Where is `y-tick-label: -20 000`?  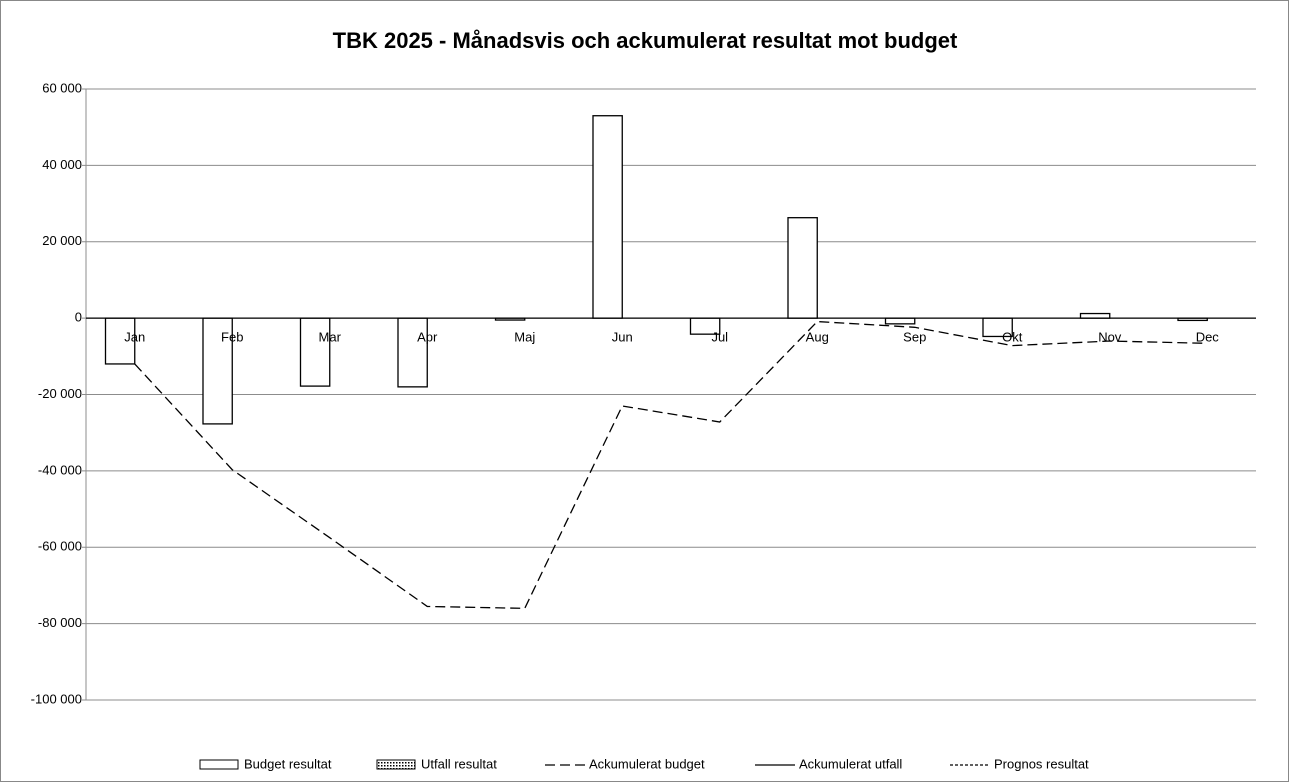
y-tick-label: -20 000 is located at coordinates (60, 393).